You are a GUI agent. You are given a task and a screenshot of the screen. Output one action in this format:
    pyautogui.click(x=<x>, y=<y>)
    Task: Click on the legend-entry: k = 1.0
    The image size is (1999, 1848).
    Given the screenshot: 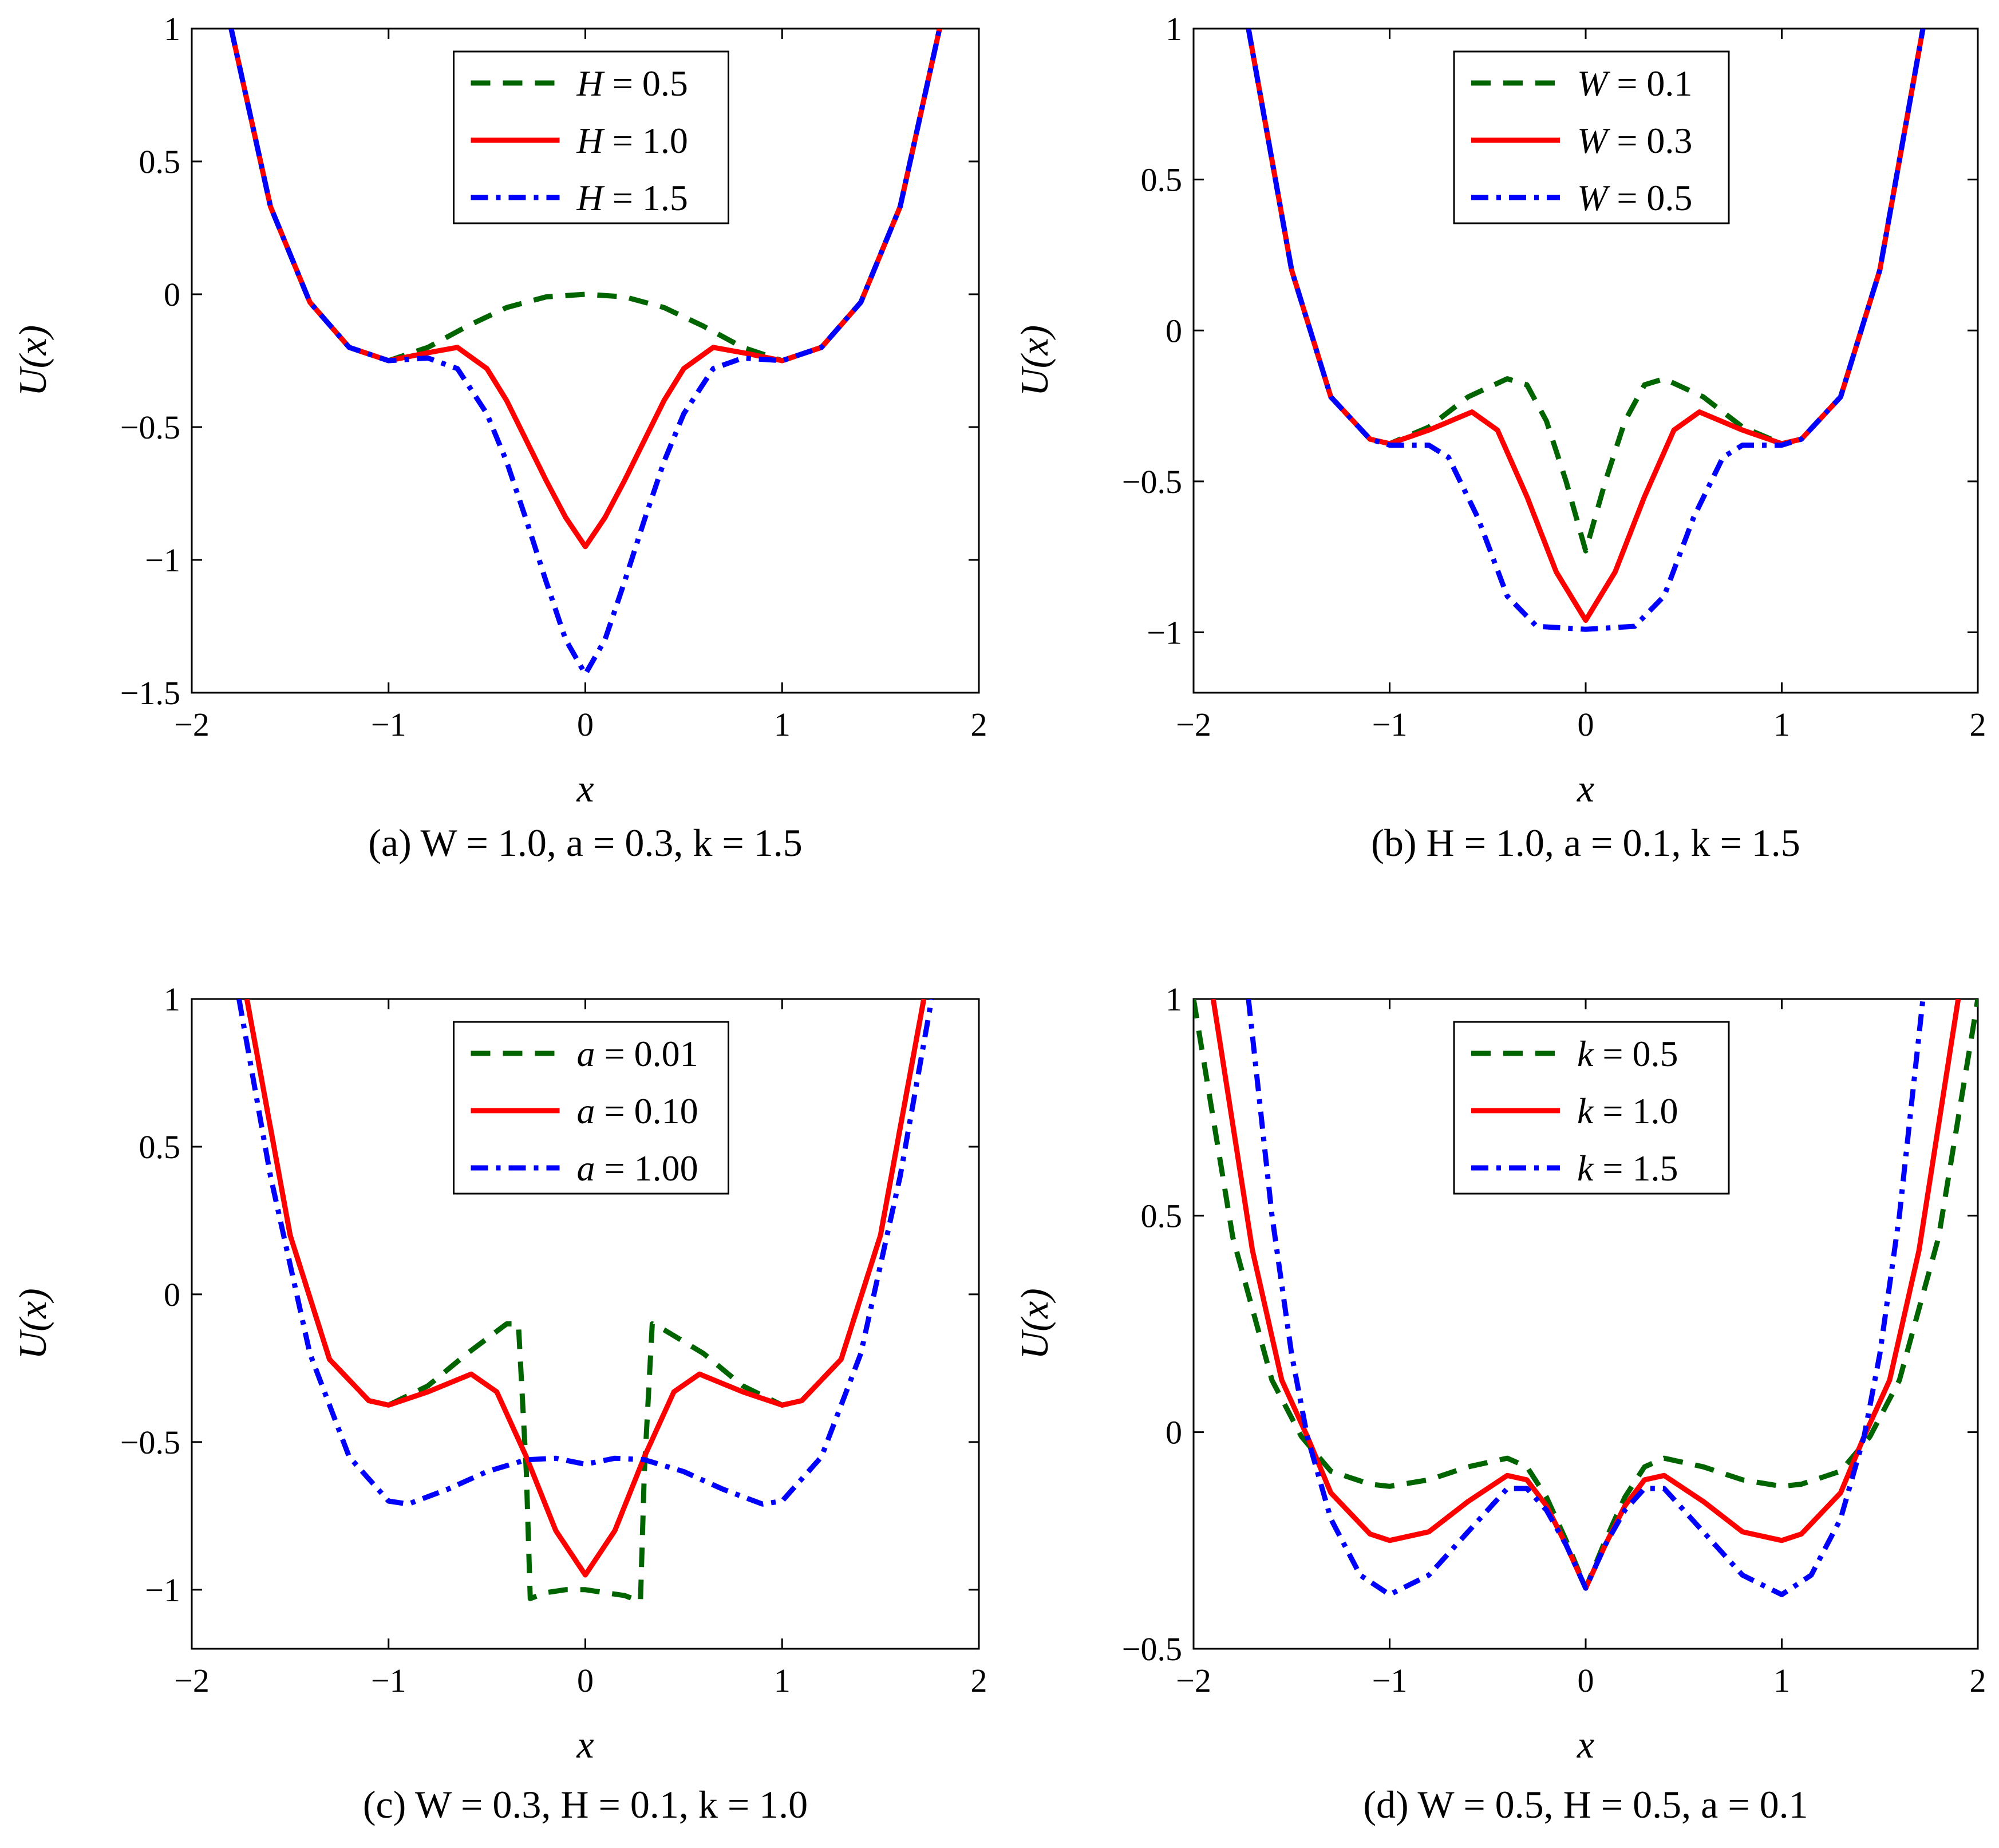 What is the action you would take?
    pyautogui.click(x=1627, y=1111)
    